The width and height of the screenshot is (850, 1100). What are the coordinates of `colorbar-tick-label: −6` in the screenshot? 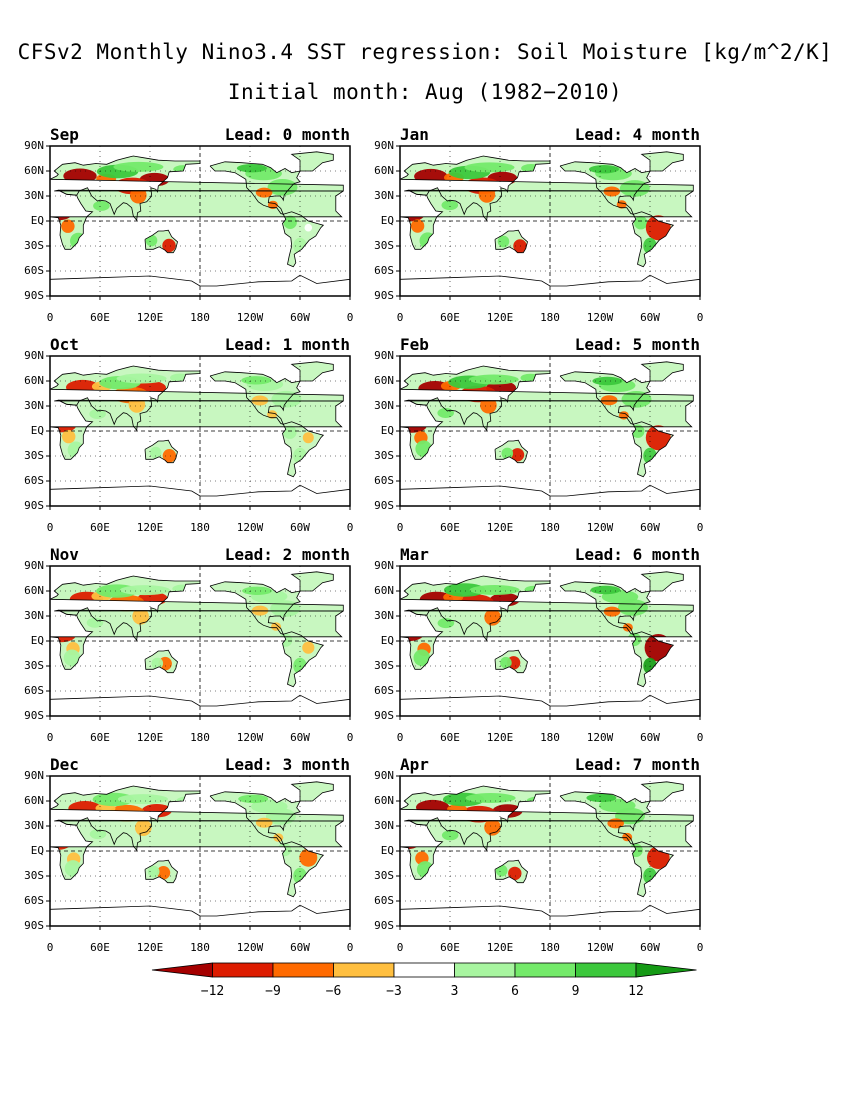 It's located at (333, 991).